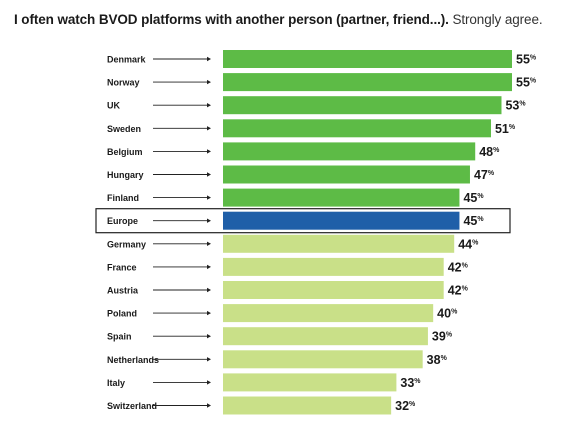 The height and width of the screenshot is (442, 563). Describe the element at coordinates (127, 60) in the screenshot. I see `category-label: Denmark` at that location.